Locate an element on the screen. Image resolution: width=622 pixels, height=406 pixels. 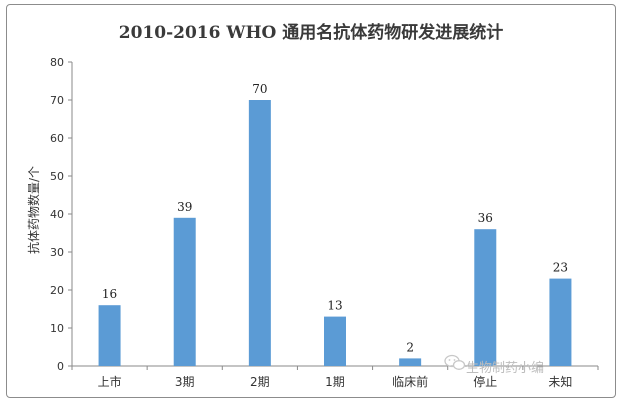
x-tick-label: 上市 is located at coordinates (110, 381).